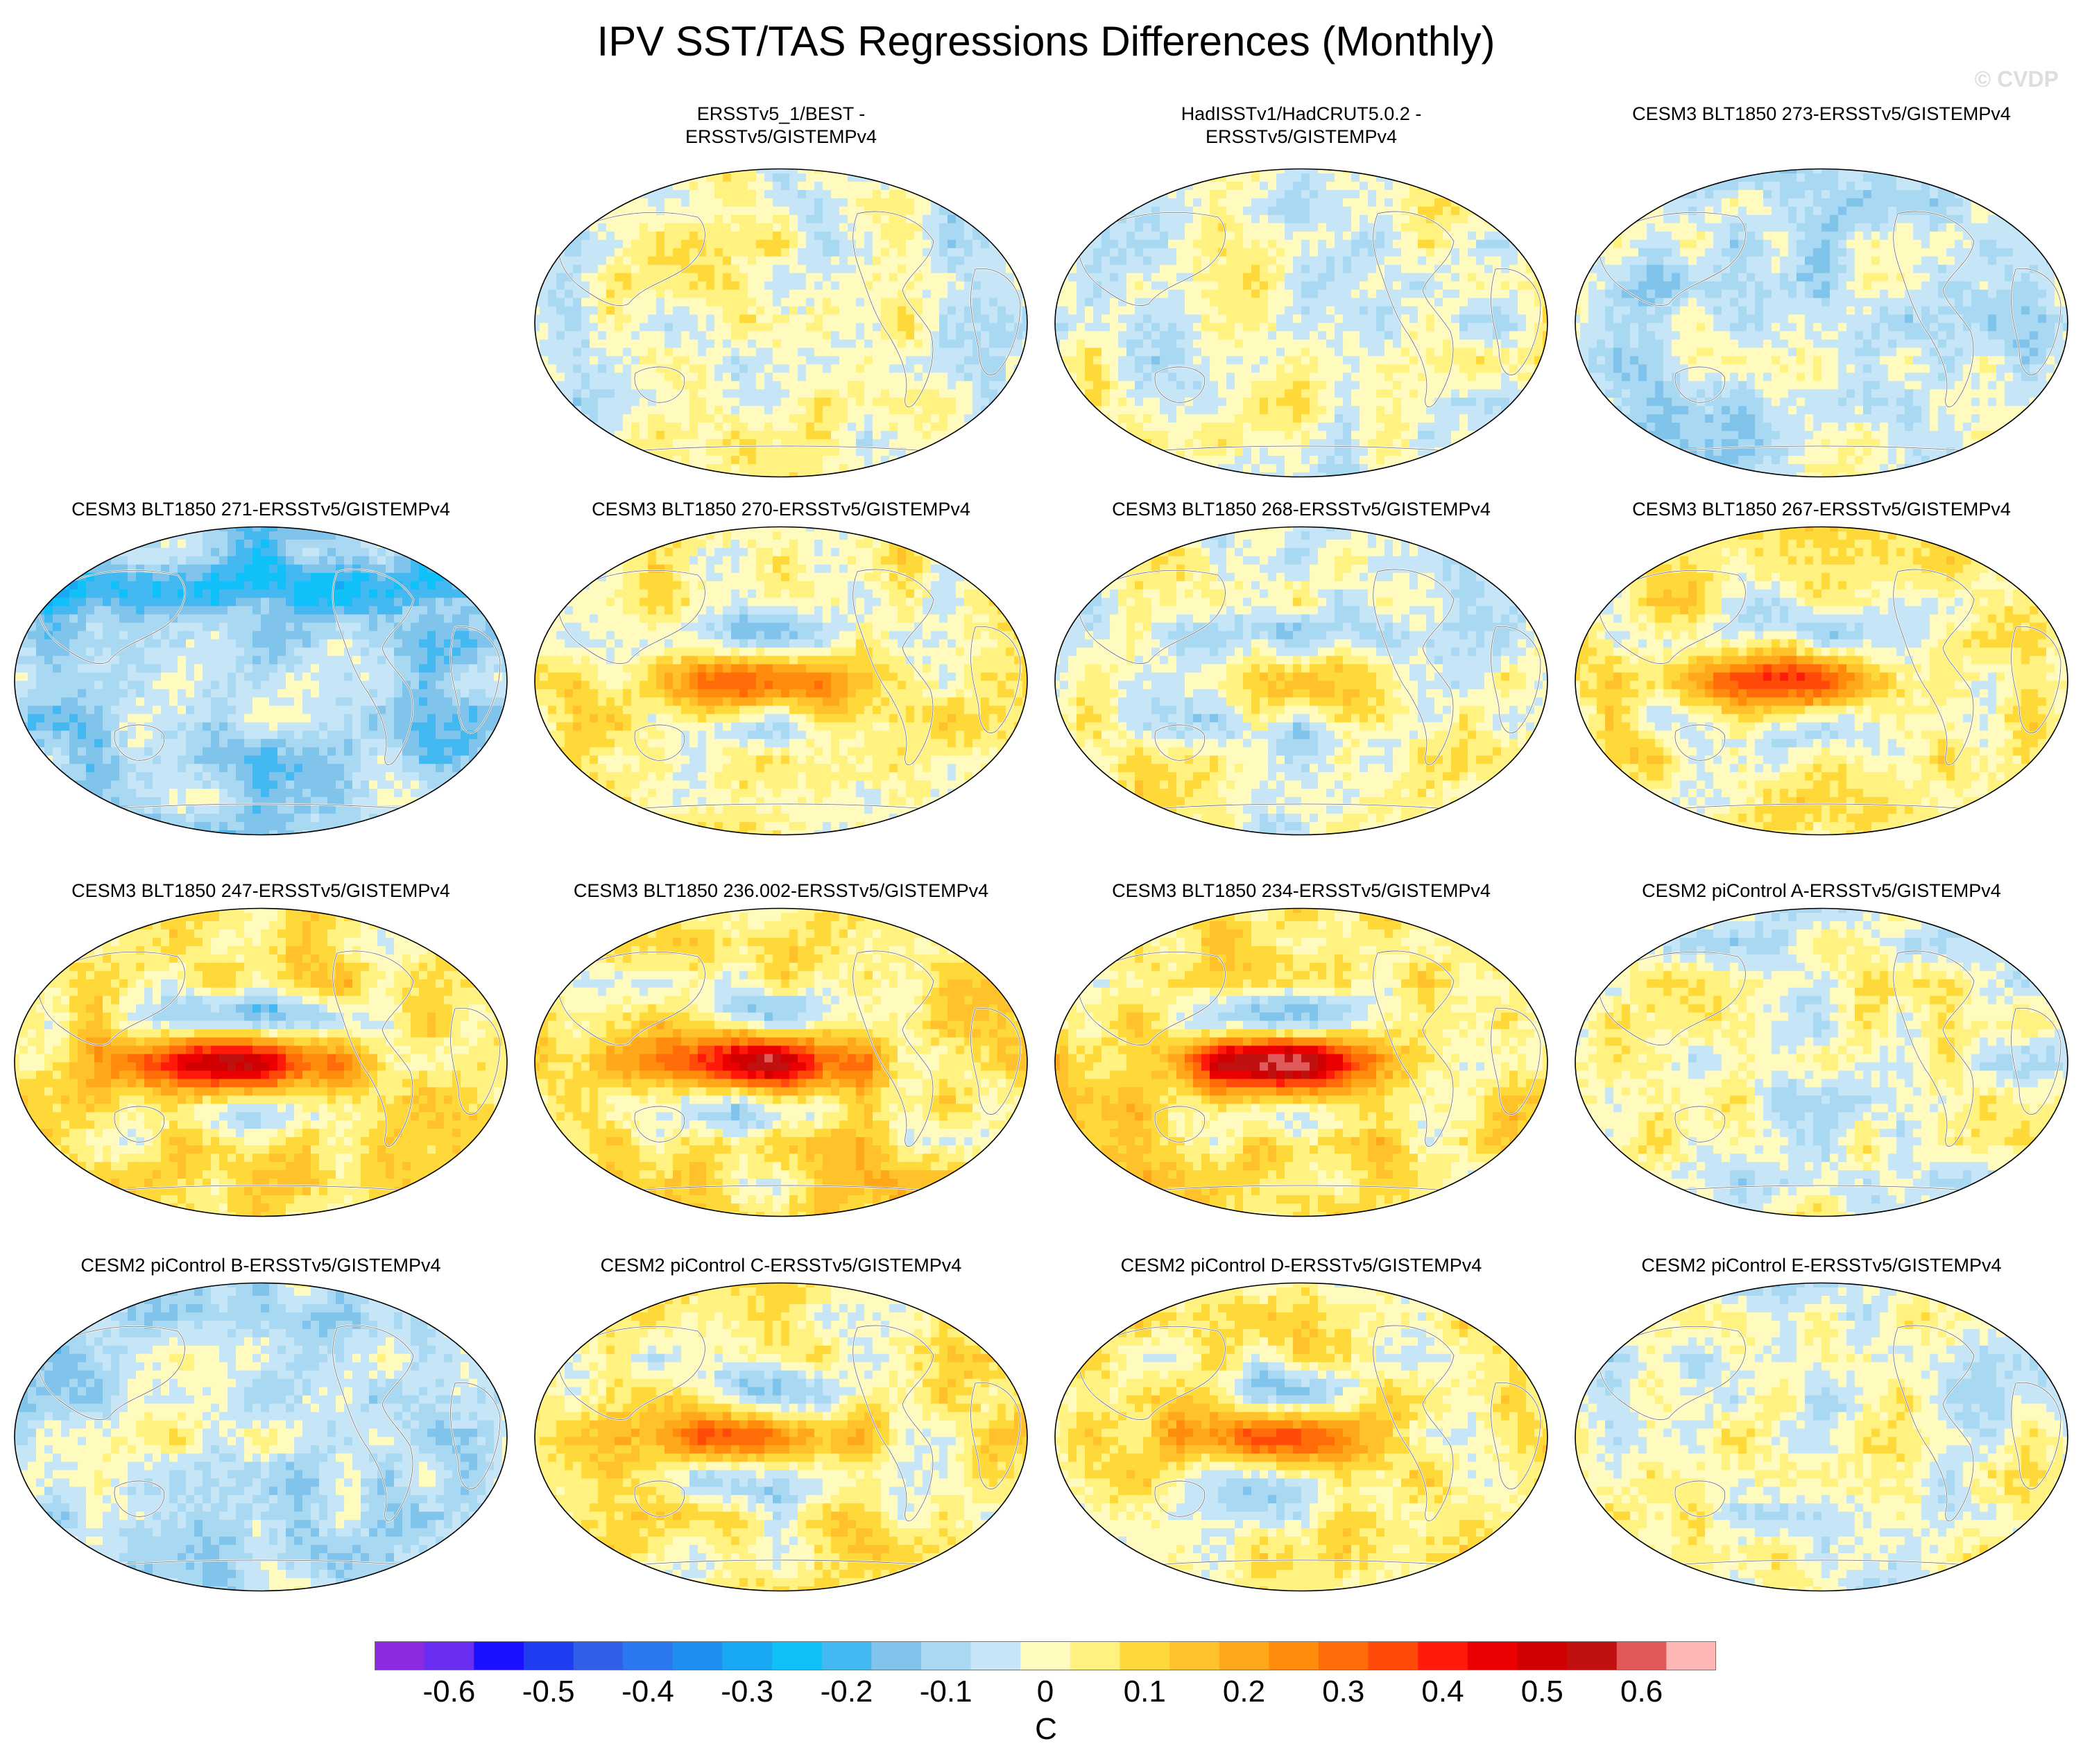 Image resolution: width=2092 pixels, height=1764 pixels. Describe the element at coordinates (1045, 1656) in the screenshot. I see `colorbar` at that location.